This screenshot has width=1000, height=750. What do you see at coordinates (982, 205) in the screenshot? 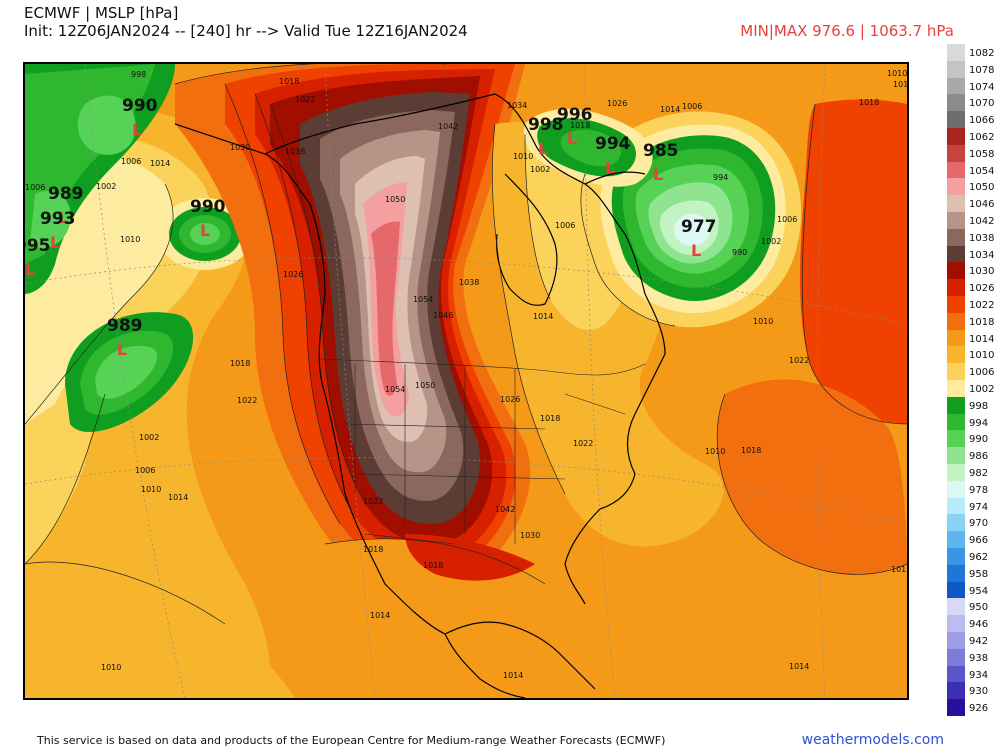
I see `colorbar-label: 1046` at bounding box center [982, 205].